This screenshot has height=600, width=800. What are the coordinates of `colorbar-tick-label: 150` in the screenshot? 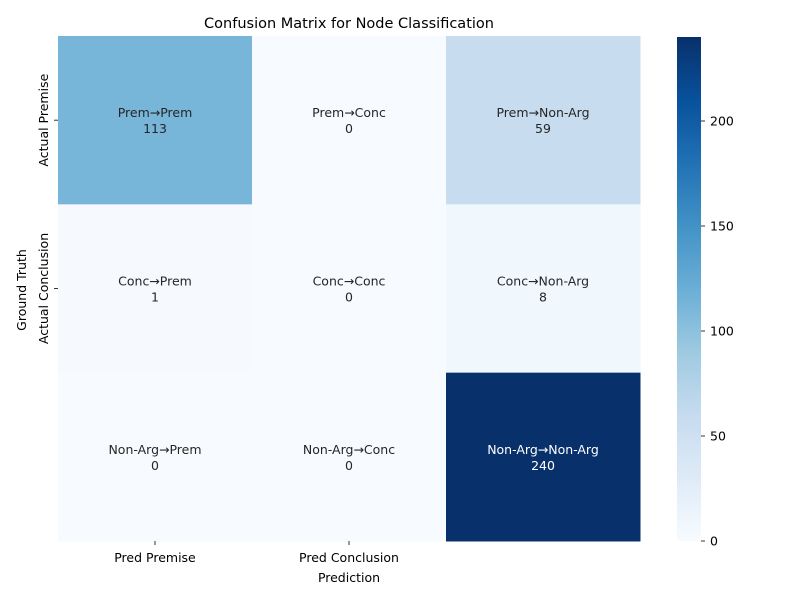 It's located at (722, 226).